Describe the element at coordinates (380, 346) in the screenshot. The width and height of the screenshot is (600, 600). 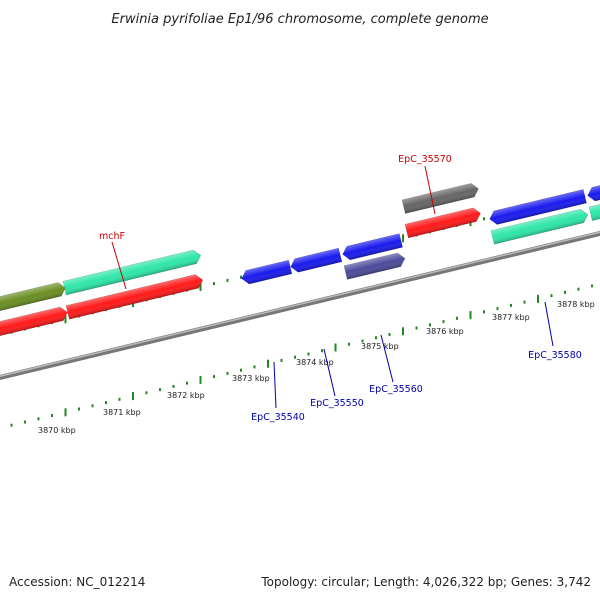
I see `tick-label-3875: 3875 kbp` at that location.